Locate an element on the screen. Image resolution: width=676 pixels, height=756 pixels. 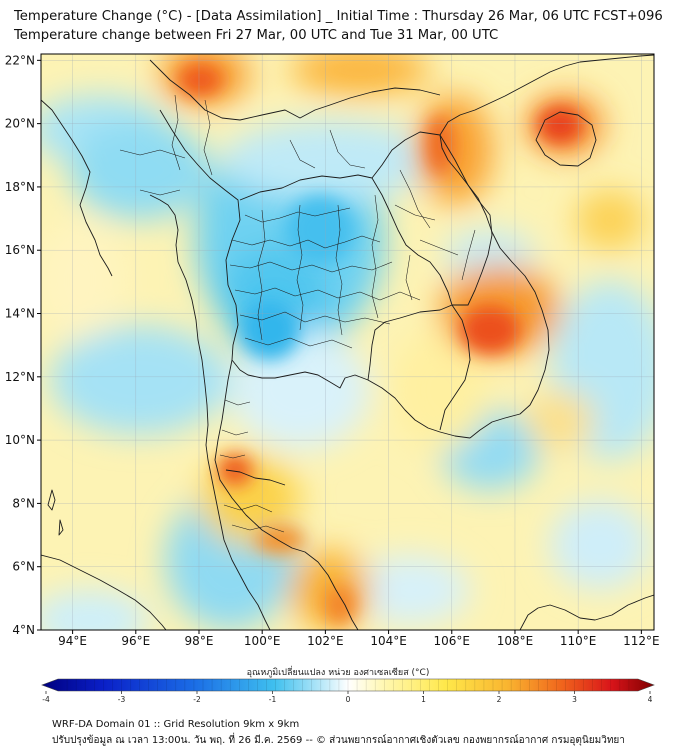
colorbar-gradient is located at coordinates (348, 685).